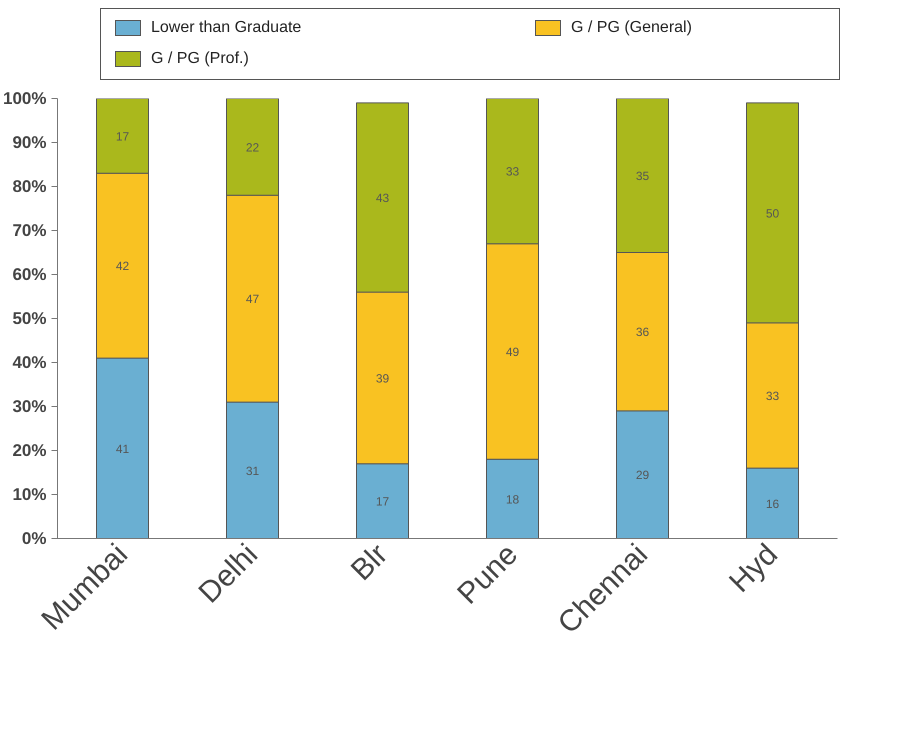 Image resolution: width=920 pixels, height=738 pixels. What do you see at coordinates (325, 28) in the screenshot?
I see `legend-item: Lower than Graduate` at bounding box center [325, 28].